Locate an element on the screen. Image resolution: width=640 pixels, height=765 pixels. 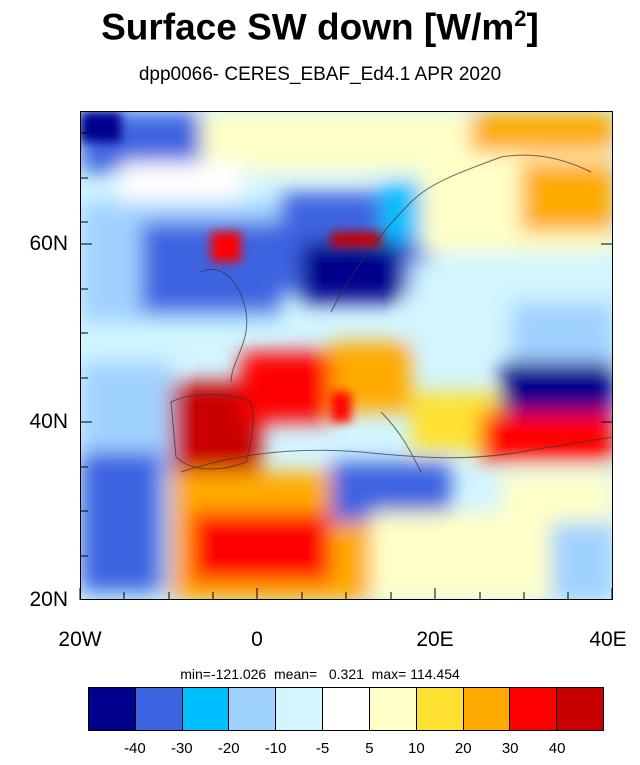
colorbar-label: -30 is located at coordinates (181, 748).